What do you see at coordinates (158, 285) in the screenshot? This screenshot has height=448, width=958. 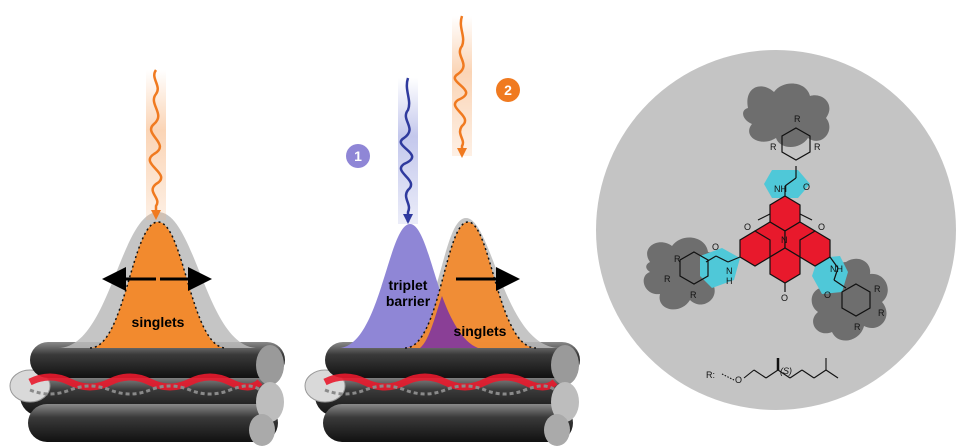 I see `singlet-gaussian-left` at bounding box center [158, 285].